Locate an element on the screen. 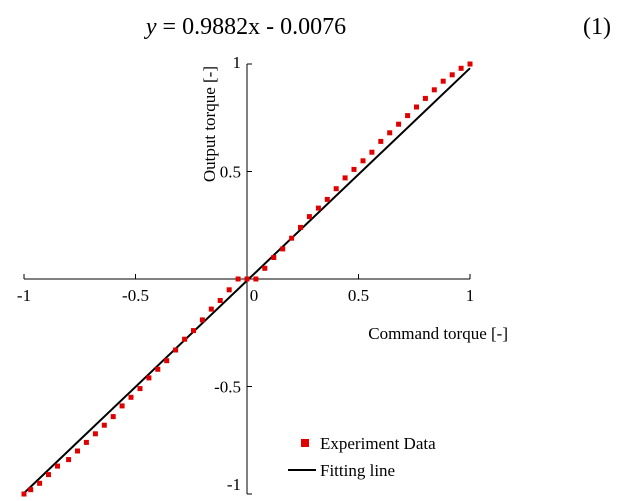 The image size is (619, 501). equation-text: y = 0.9882x - 0.0076 is located at coordinates (245, 27).